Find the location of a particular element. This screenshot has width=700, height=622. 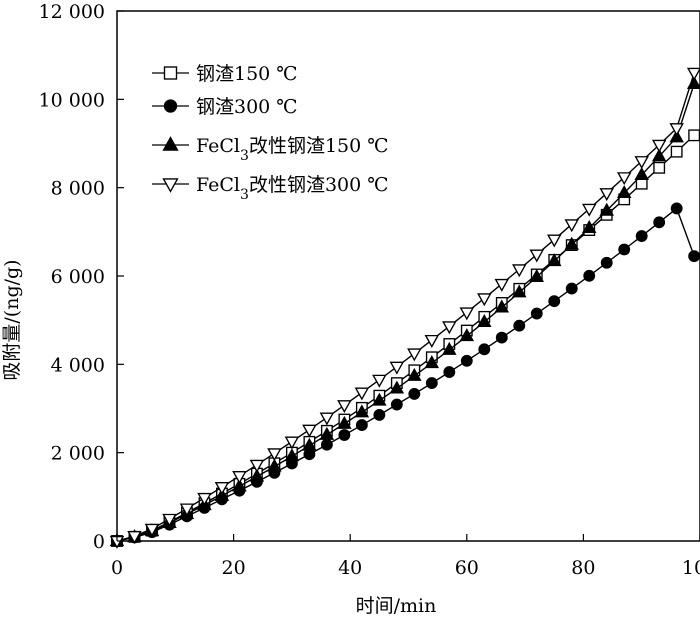

y-tick-label: 2 000 is located at coordinates (78, 454).